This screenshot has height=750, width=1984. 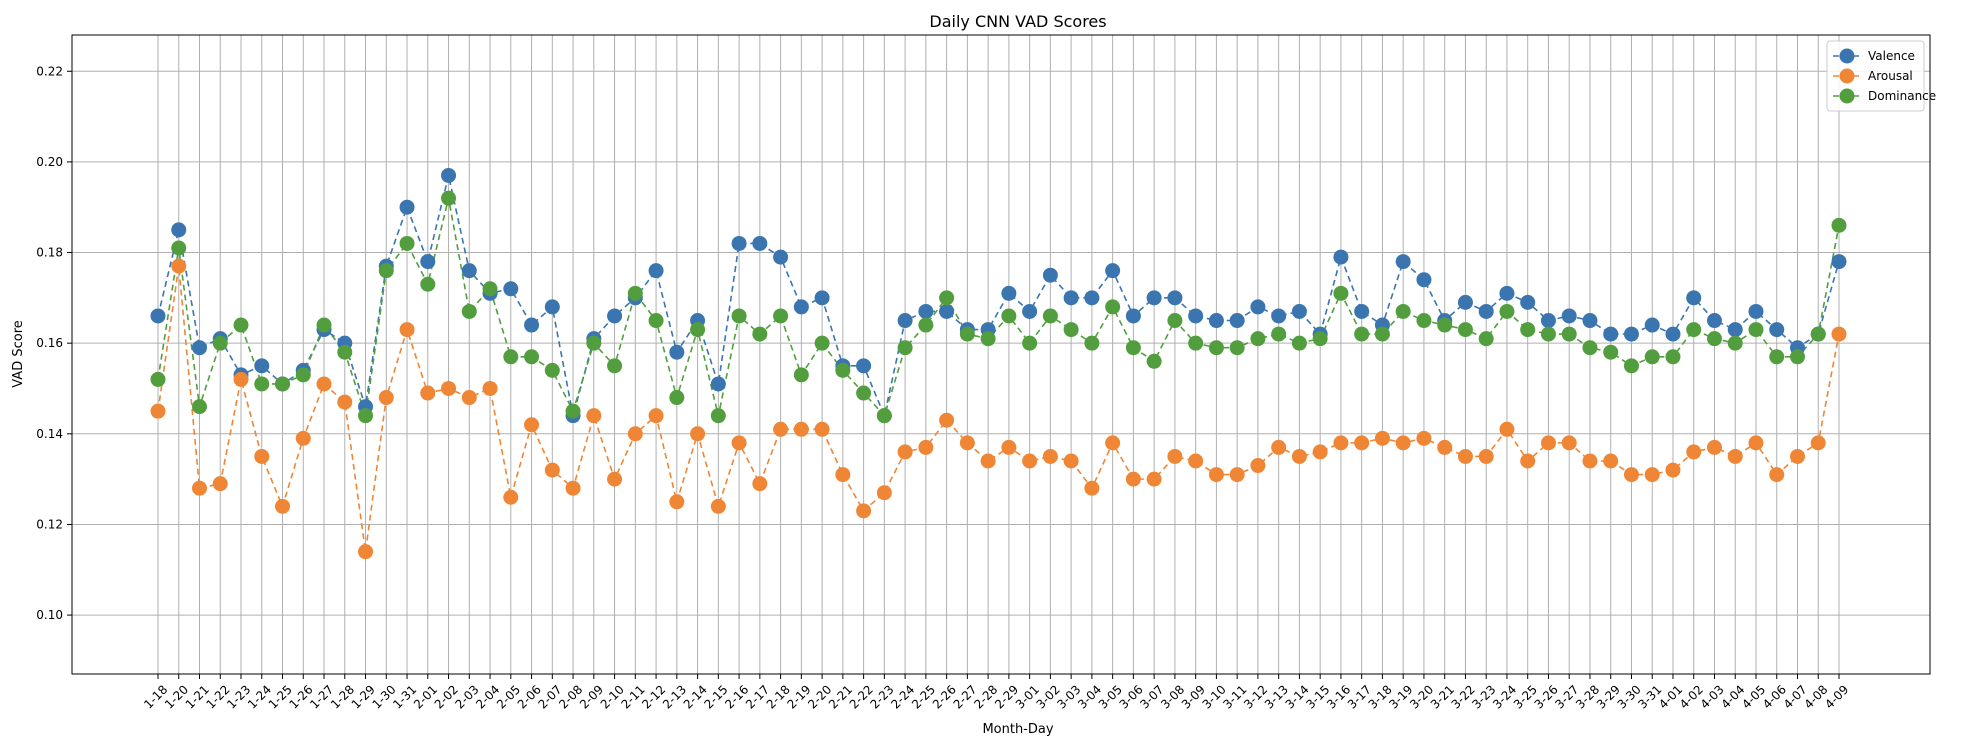 What do you see at coordinates (1847, 76) in the screenshot?
I see `legend-marker-arousal` at bounding box center [1847, 76].